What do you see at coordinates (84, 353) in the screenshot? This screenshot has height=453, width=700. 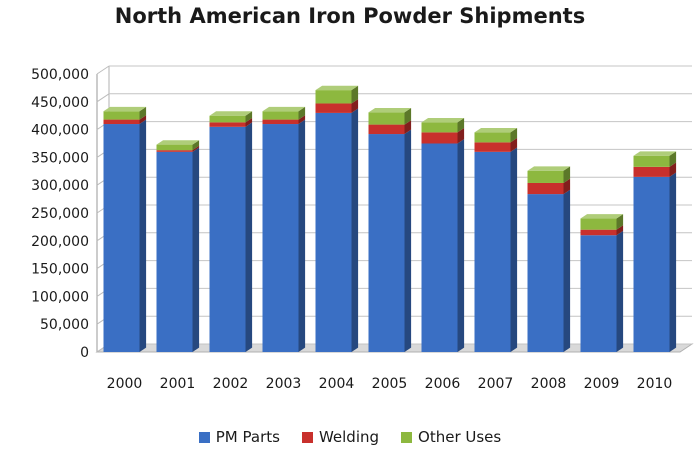 I see `y-tick-label: 0` at bounding box center [84, 353].